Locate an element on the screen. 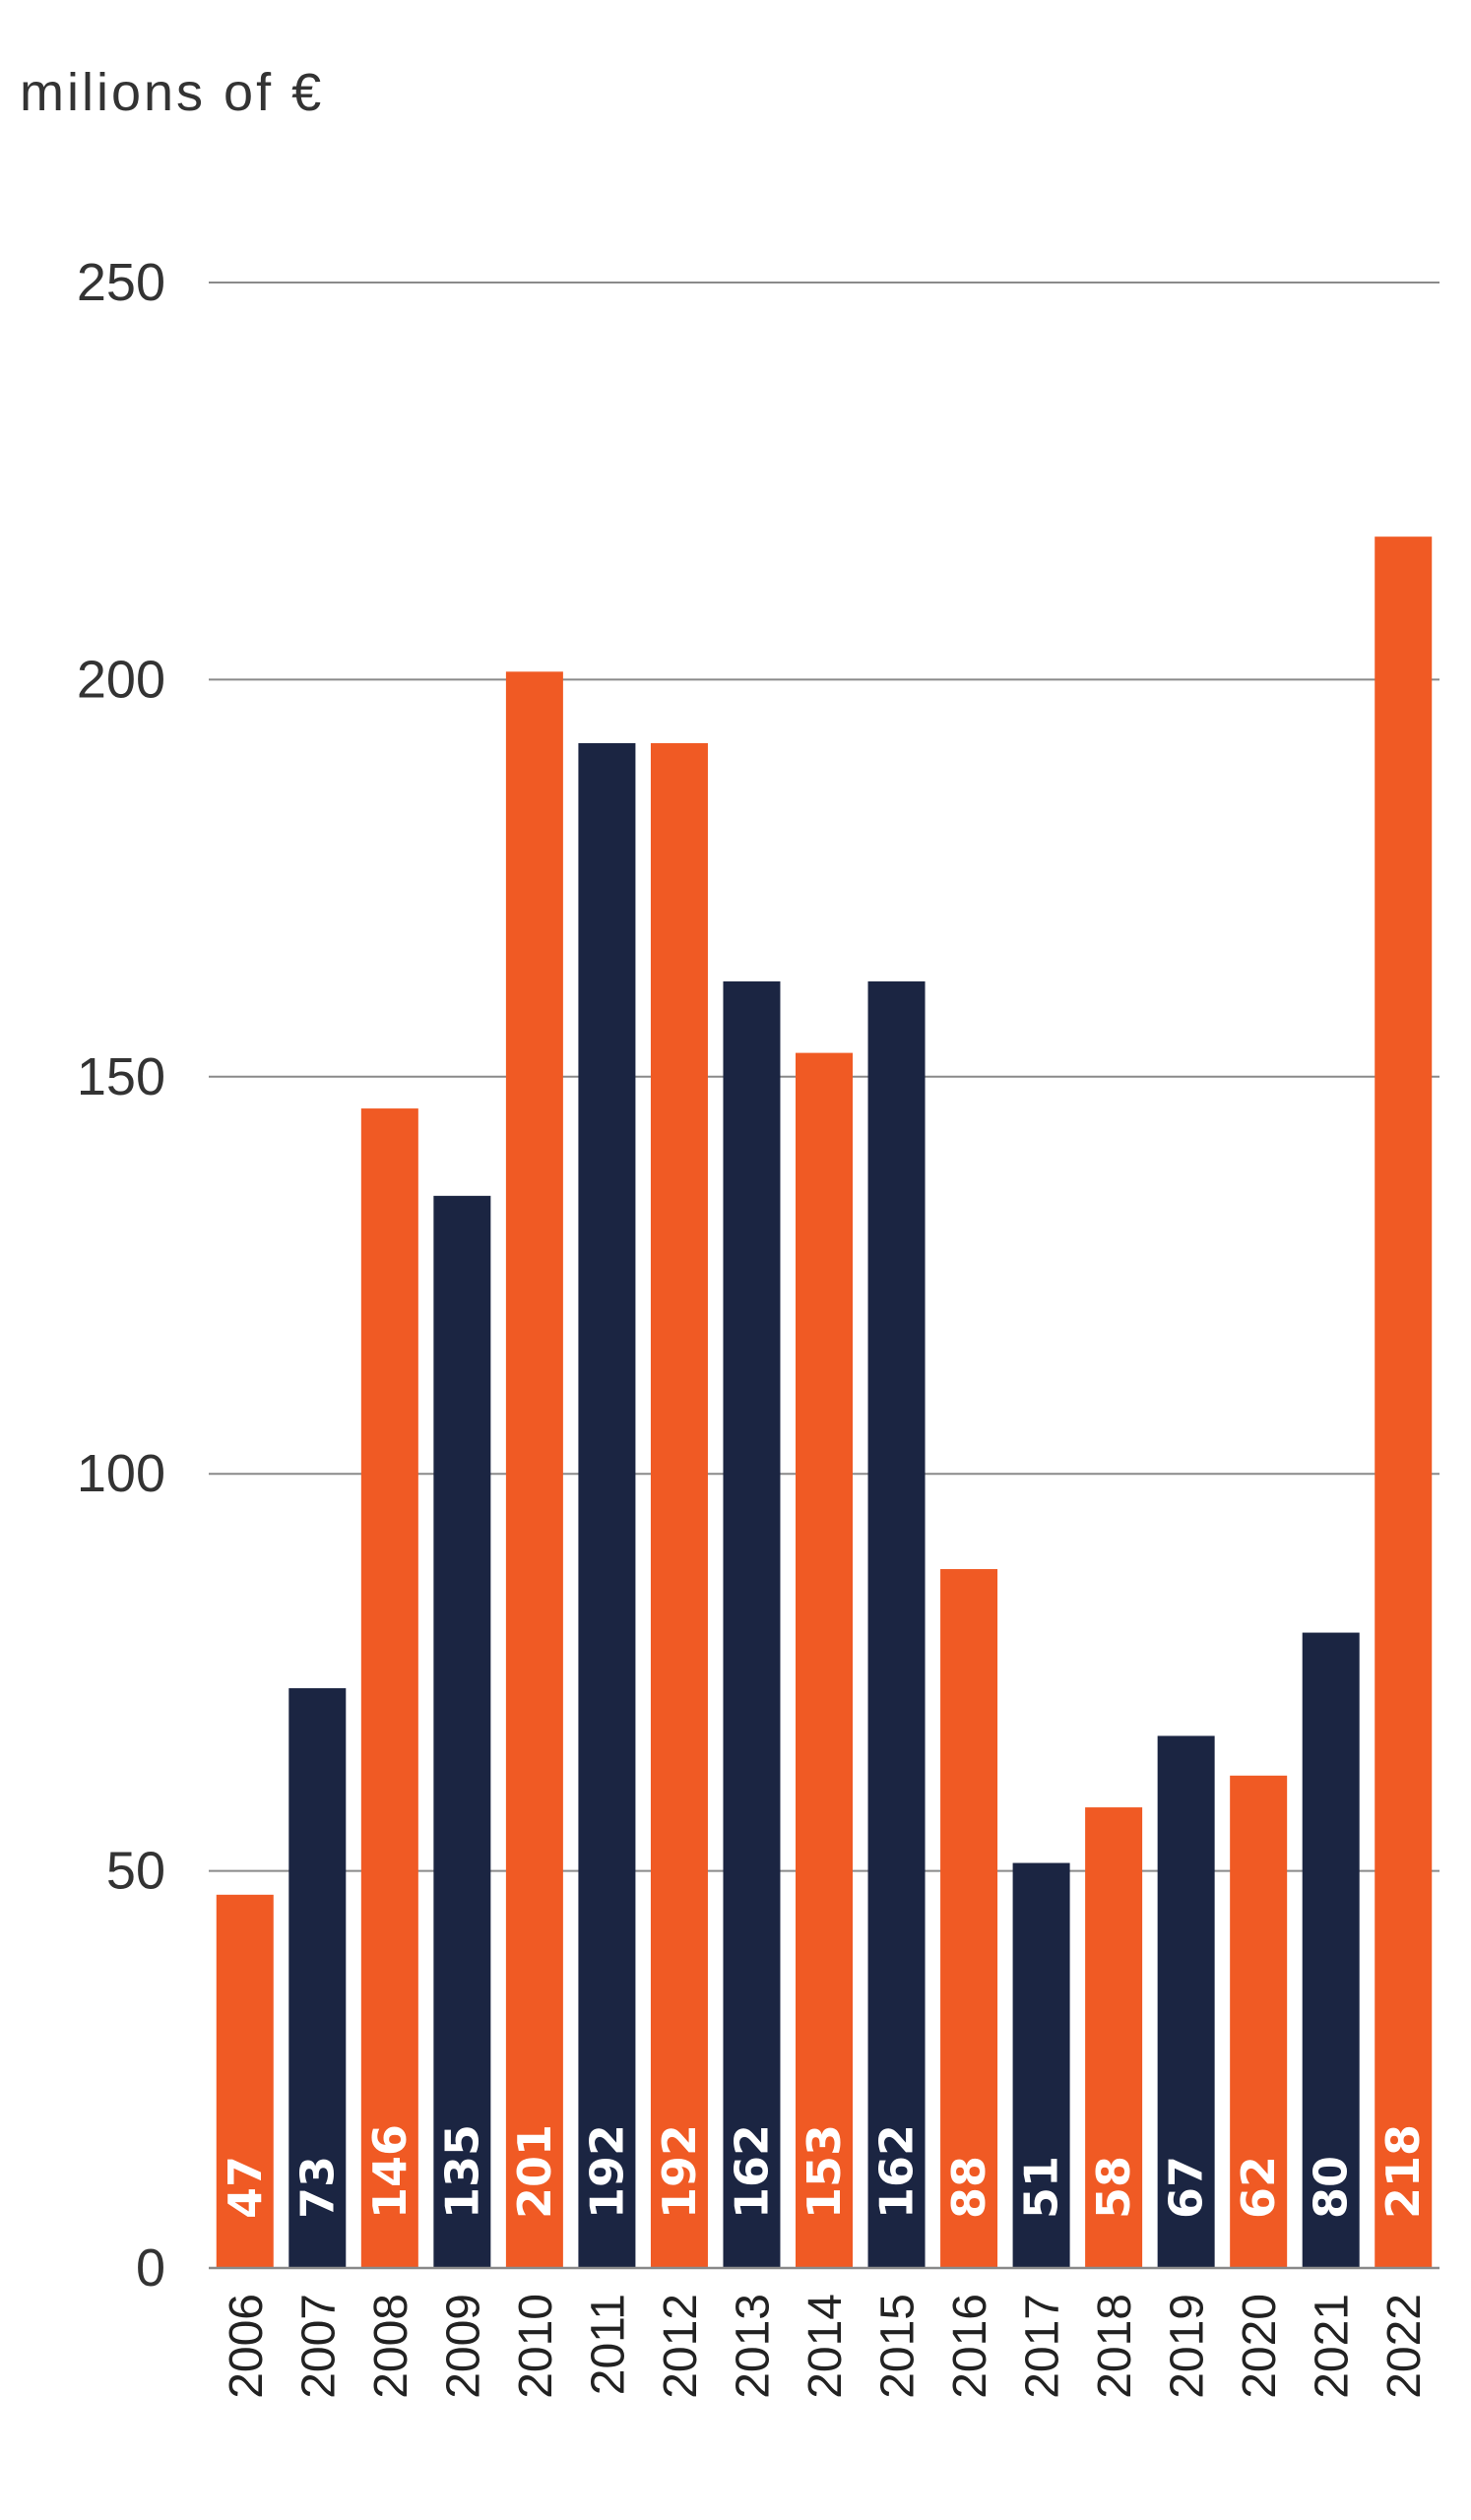 Image resolution: width=1471 pixels, height=2520 pixels. data-label: 67 is located at coordinates (1186, 2187).